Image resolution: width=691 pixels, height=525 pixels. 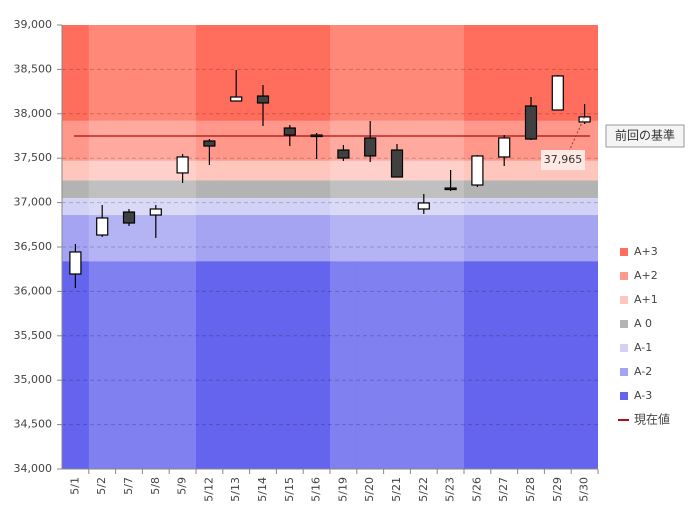 I want to click on x-tick-label: 5/29, so click(x=557, y=489).